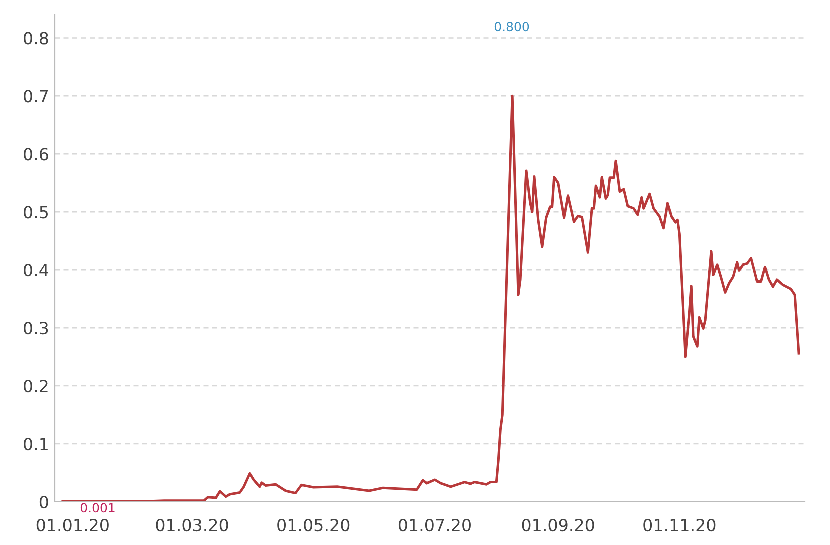  What do you see at coordinates (36, 96) in the screenshot?
I see `y-tick-label: 0.7` at bounding box center [36, 96].